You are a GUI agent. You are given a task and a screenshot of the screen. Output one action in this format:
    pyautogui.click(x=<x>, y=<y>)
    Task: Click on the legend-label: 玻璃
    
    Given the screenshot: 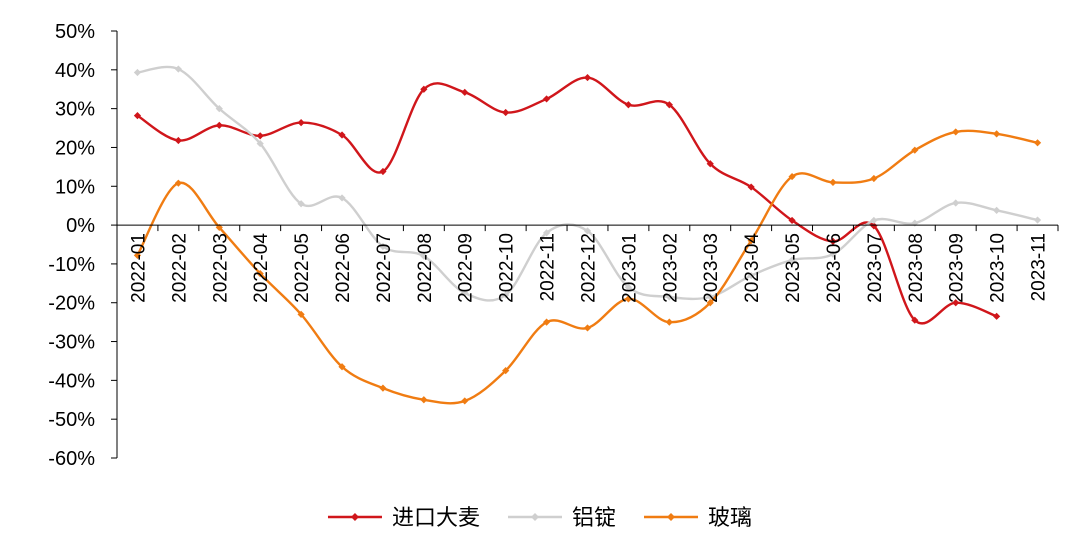 What is the action you would take?
    pyautogui.click(x=730, y=517)
    